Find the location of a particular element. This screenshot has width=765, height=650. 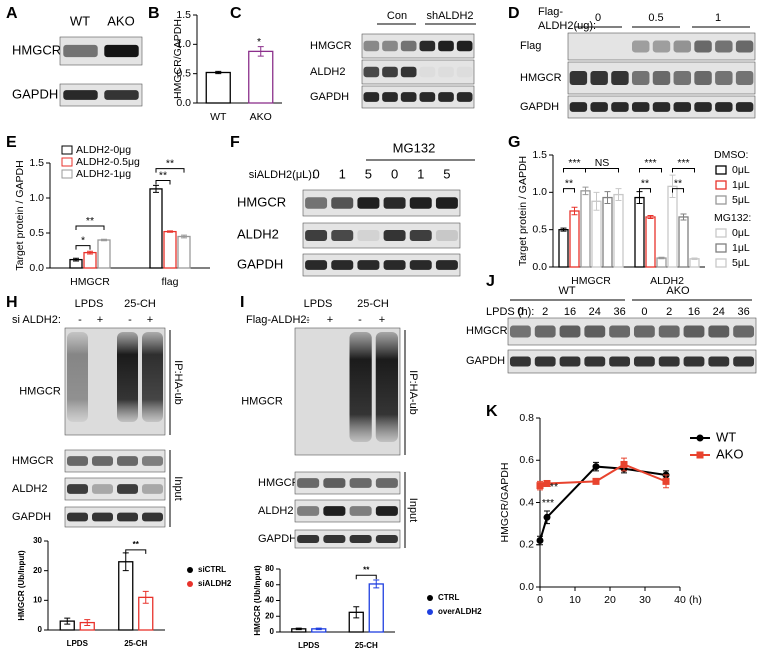

x-tick-label: 40 is located at coordinates (680, 600).